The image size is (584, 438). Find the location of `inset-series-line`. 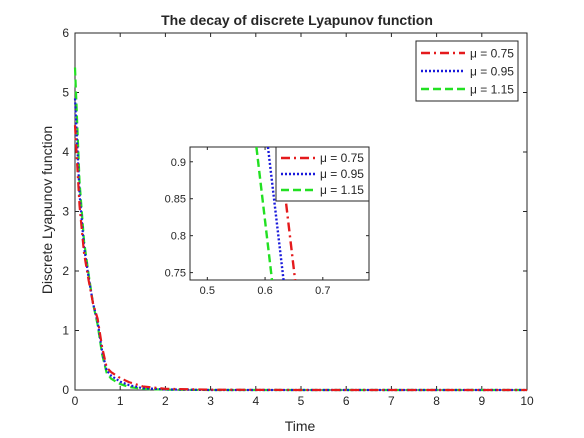

inset-series-line is located at coordinates (264, 213).